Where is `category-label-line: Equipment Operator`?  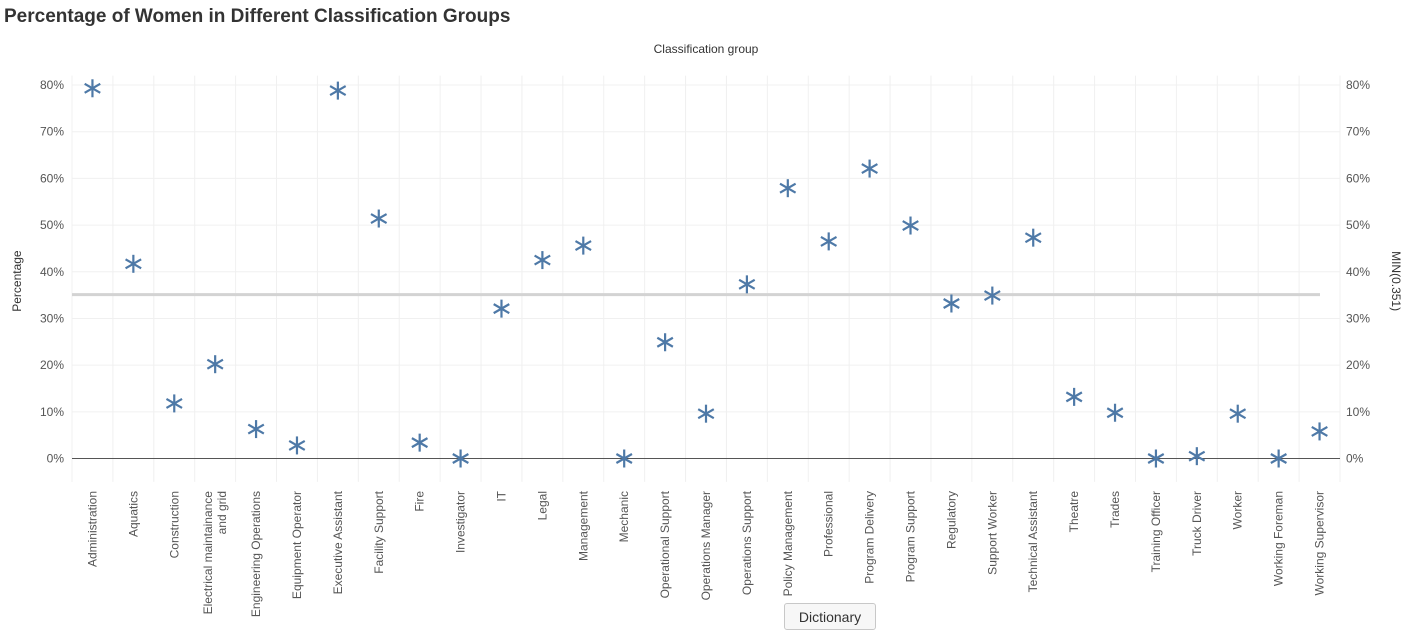 category-label-line: Equipment Operator is located at coordinates (297, 545).